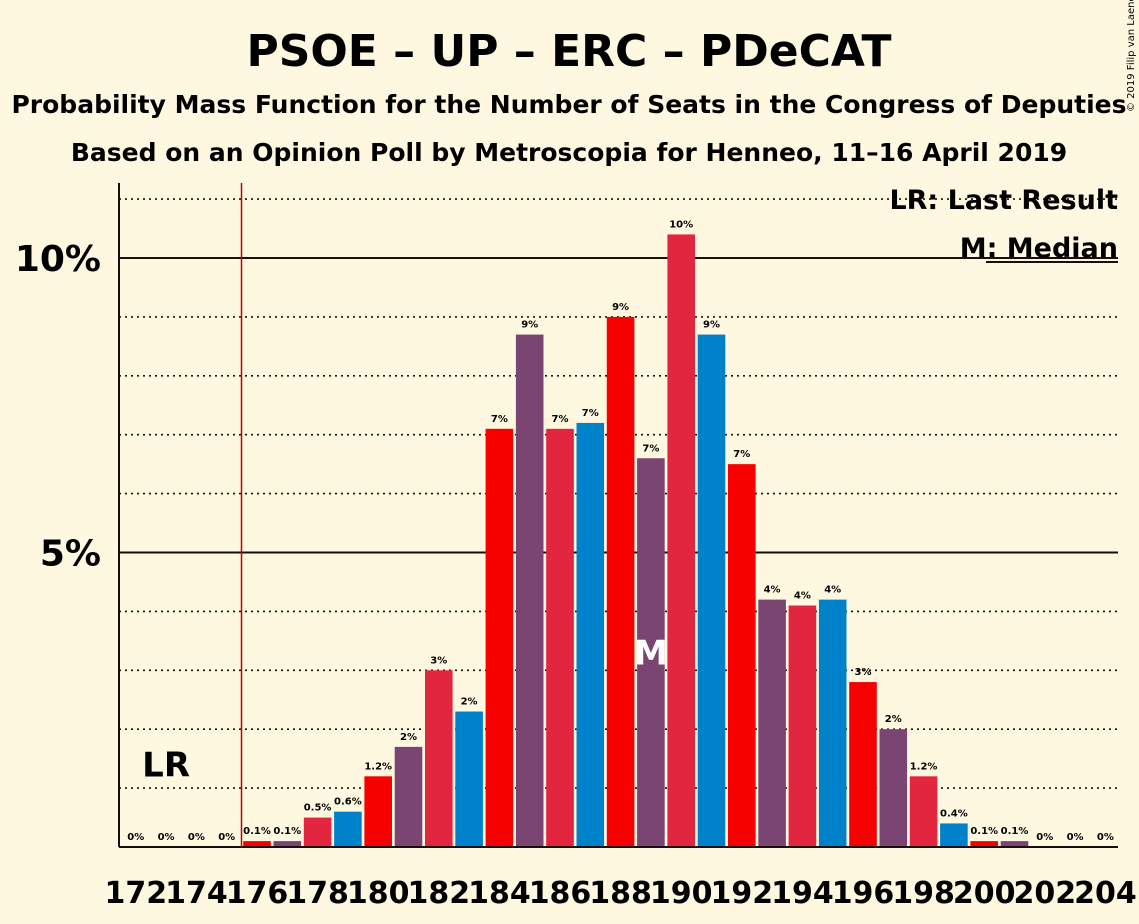 Image resolution: width=1139 pixels, height=924 pixels. Describe the element at coordinates (1105, 893) in the screenshot. I see `x-tick-label: 204` at that location.